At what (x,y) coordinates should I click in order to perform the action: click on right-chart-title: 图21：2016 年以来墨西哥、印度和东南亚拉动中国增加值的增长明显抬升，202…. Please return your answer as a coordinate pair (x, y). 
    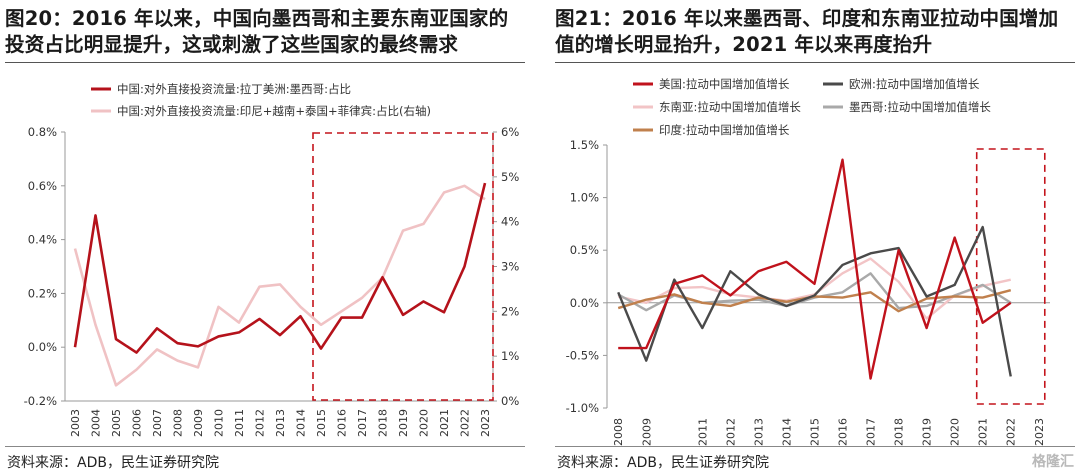
    Looking at the image, I should click on (807, 31).